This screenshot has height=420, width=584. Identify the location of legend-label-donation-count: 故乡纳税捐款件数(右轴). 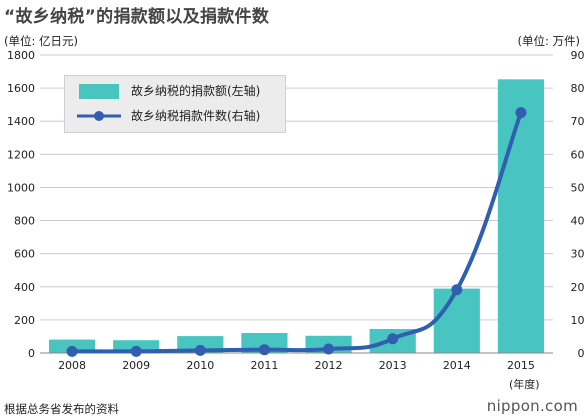
(196, 116).